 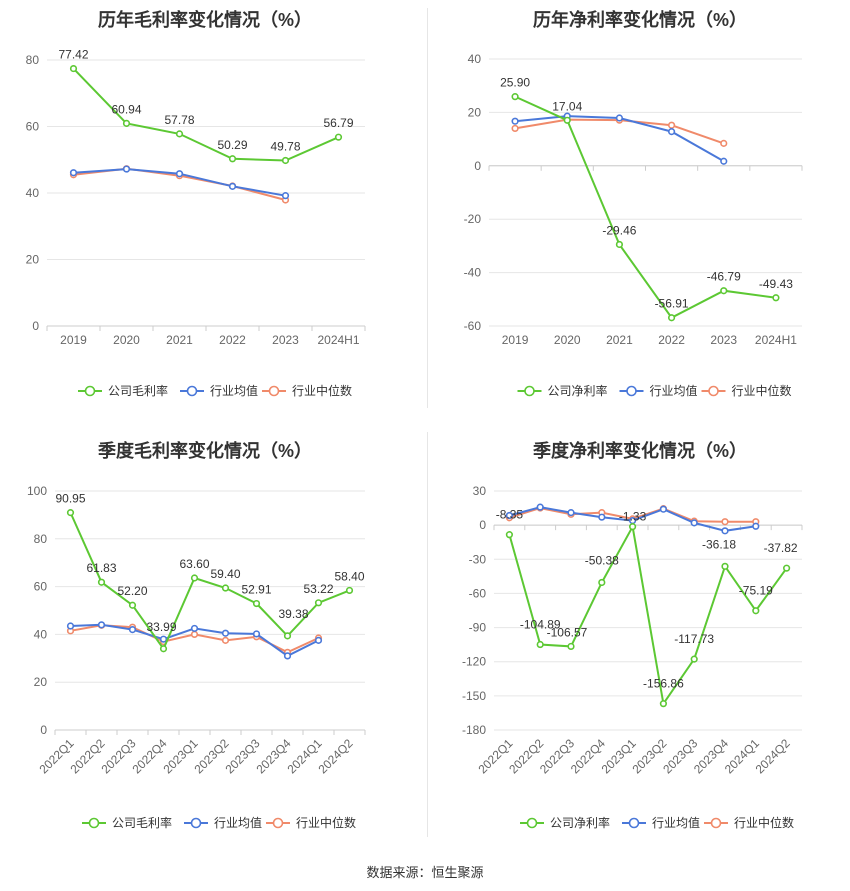 I want to click on data-label: 53.22, so click(x=318, y=589).